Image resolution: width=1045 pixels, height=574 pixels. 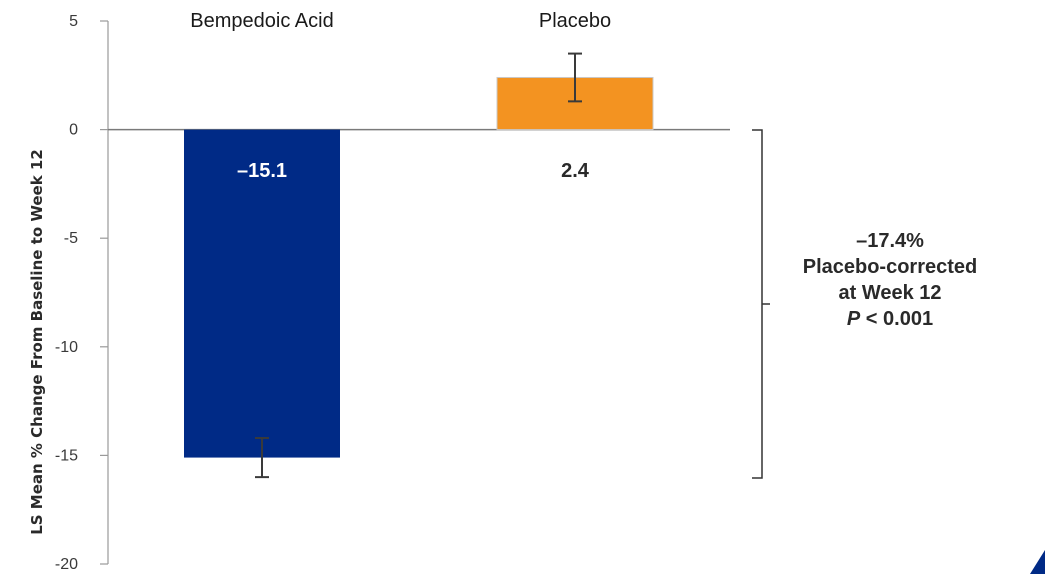 I want to click on bar, so click(x=262, y=293).